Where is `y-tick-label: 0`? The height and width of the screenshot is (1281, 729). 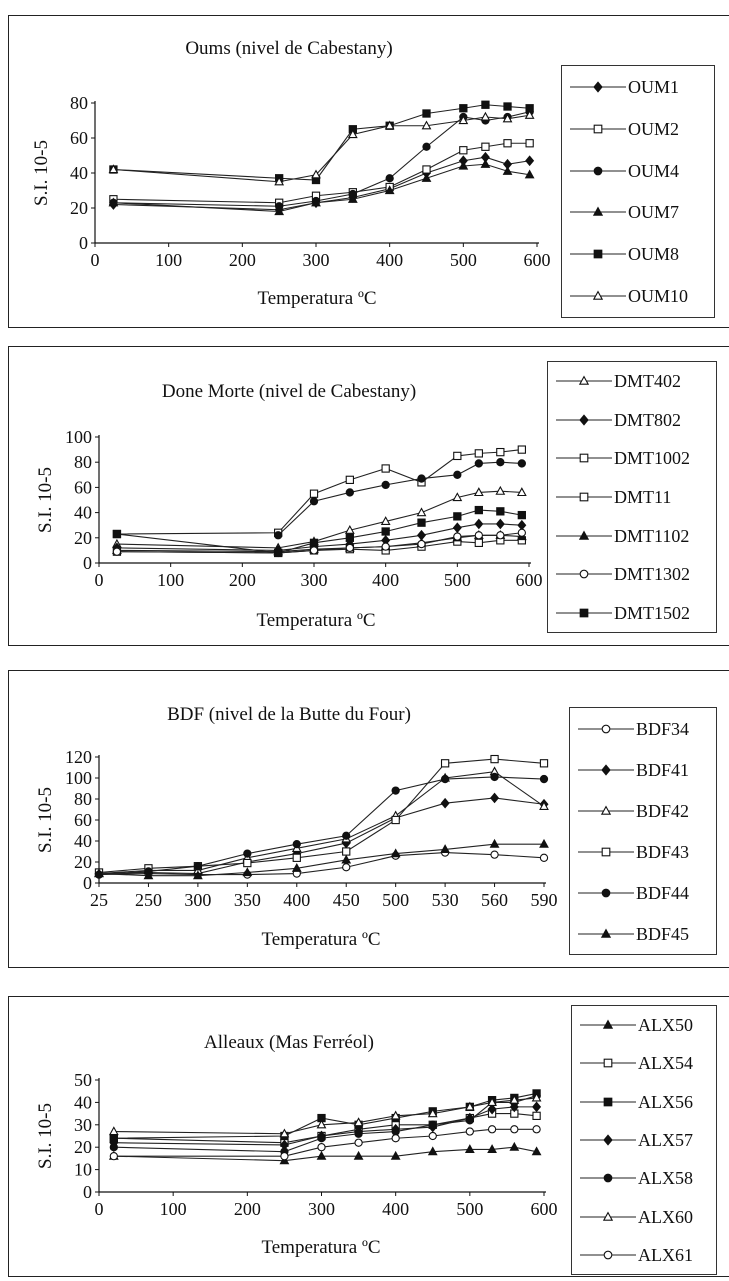
y-tick-label: 0 is located at coordinates (87, 563).